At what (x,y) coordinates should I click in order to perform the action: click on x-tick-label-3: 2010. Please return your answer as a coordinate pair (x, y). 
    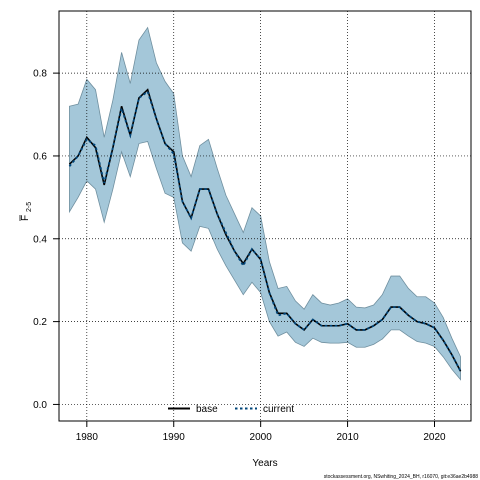
    Looking at the image, I should click on (347, 437).